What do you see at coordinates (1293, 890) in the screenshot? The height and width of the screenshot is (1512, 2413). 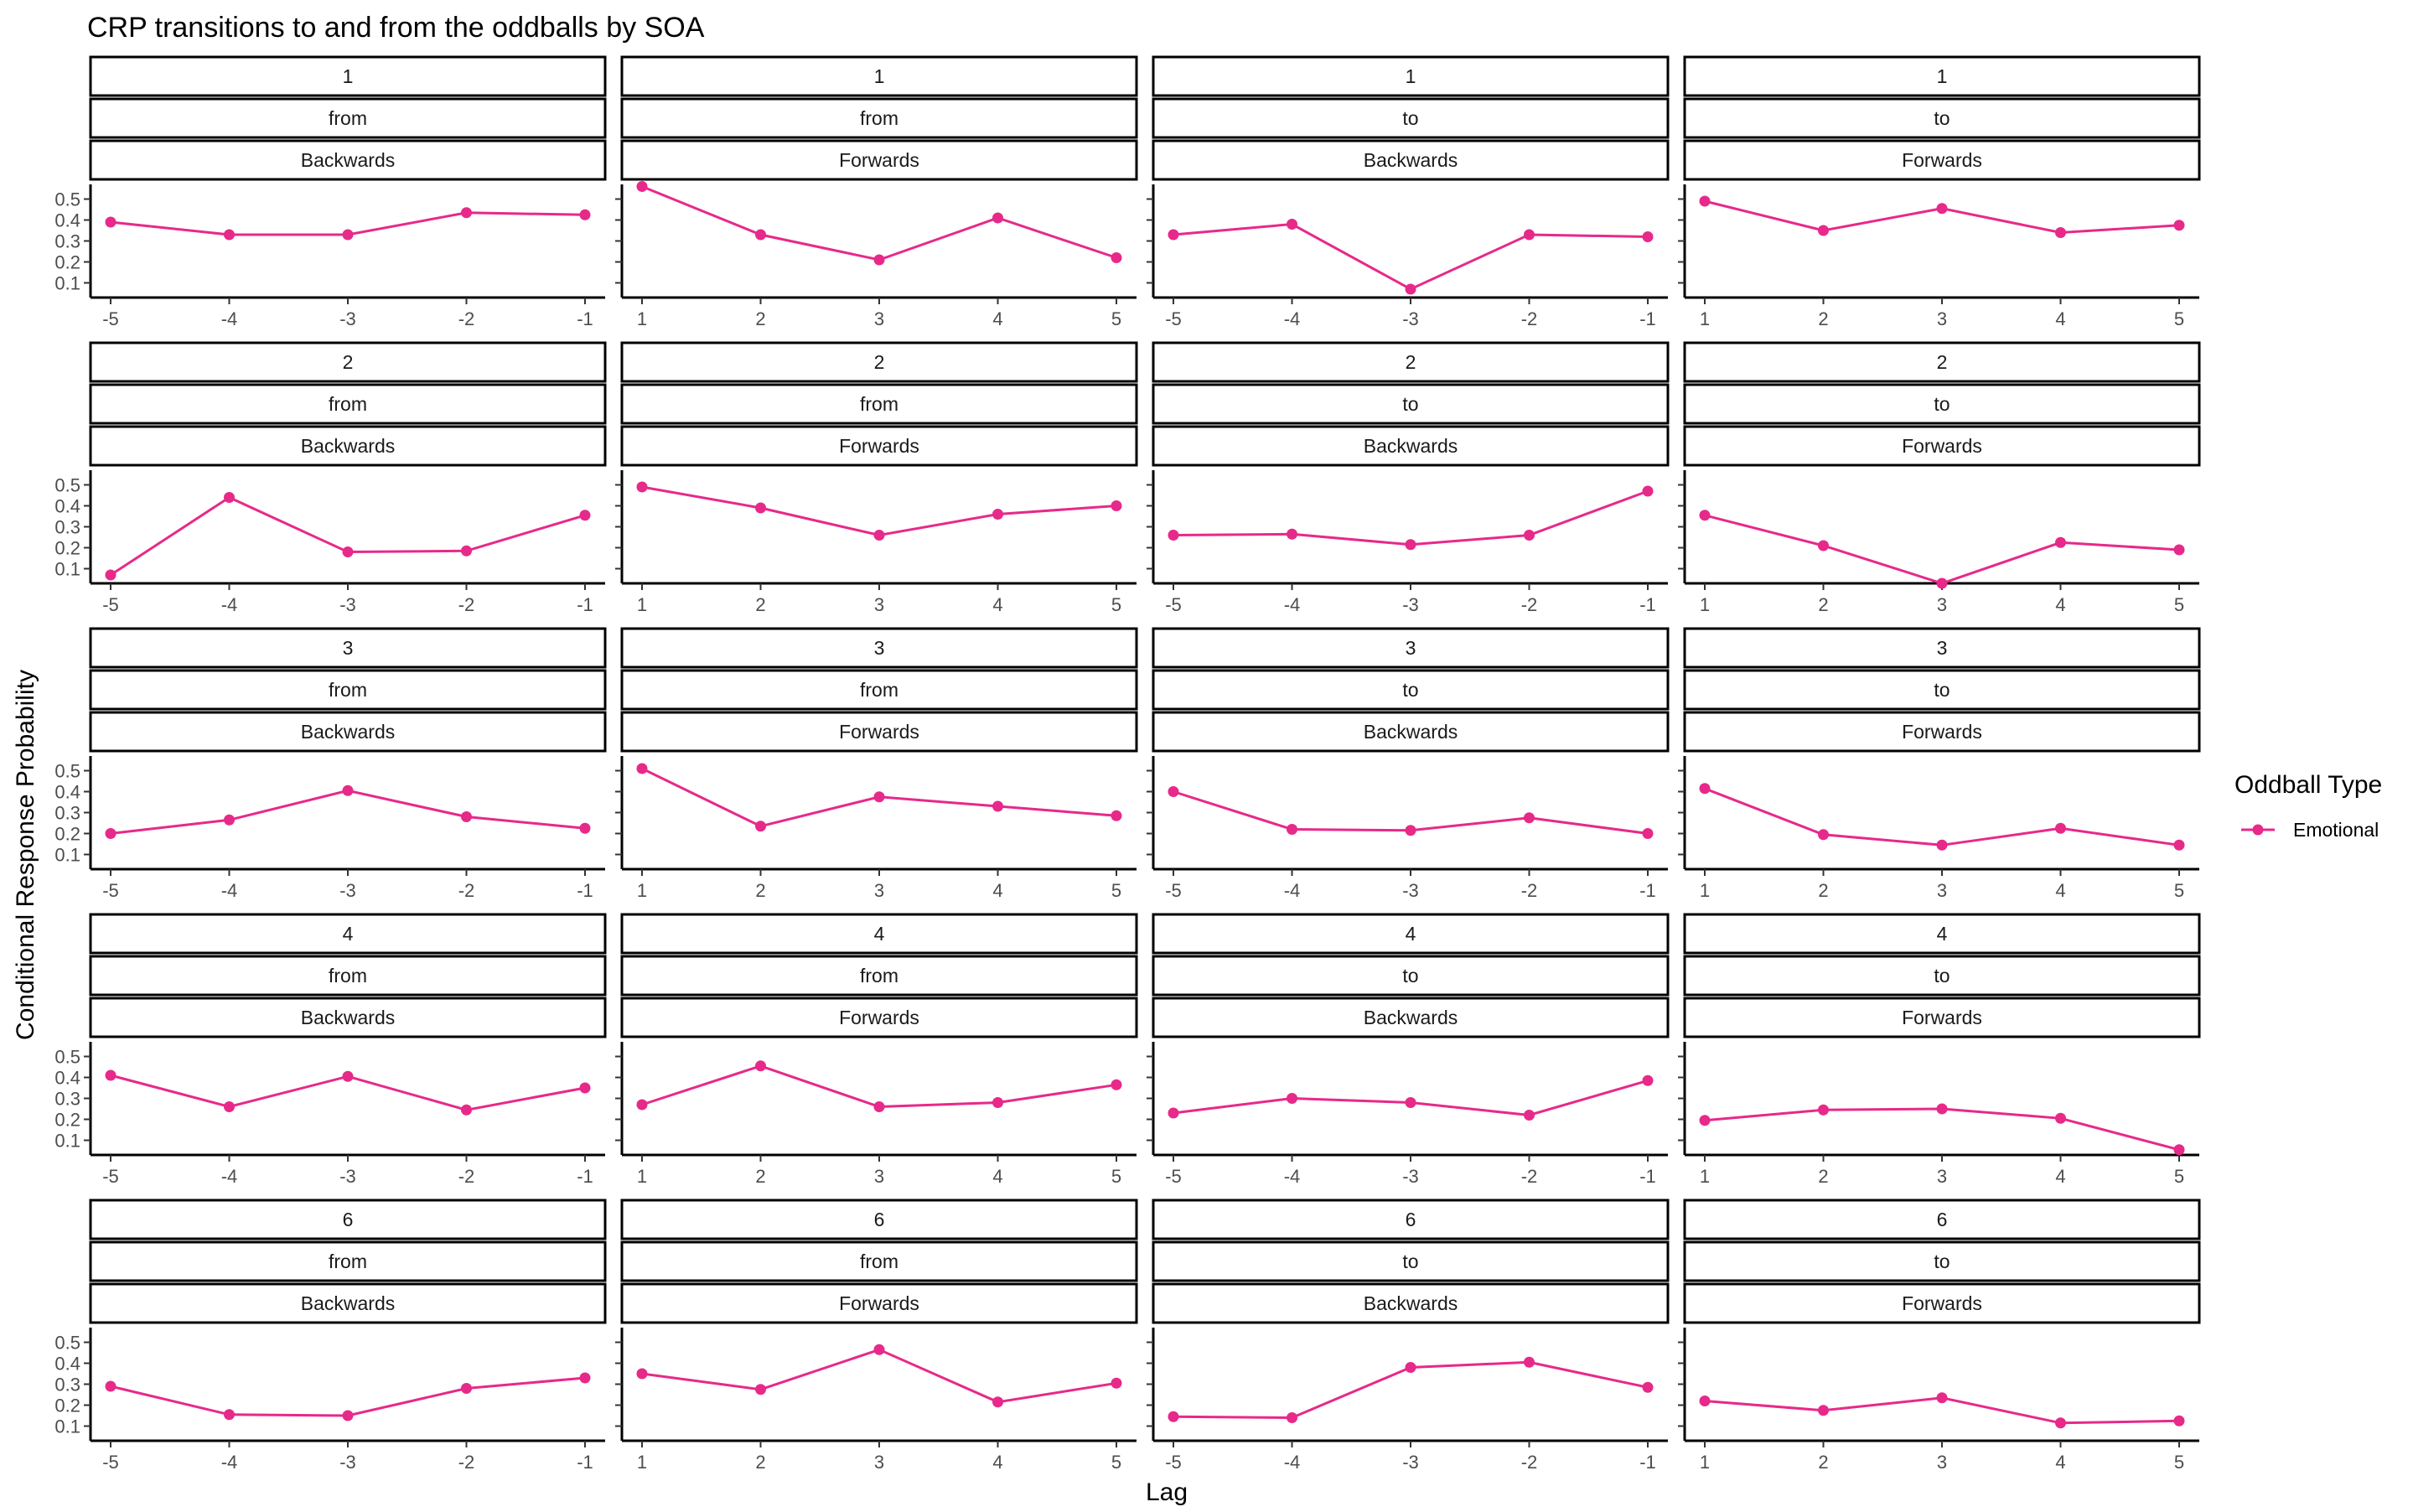 I see `x-tick-label: -4` at bounding box center [1293, 890].